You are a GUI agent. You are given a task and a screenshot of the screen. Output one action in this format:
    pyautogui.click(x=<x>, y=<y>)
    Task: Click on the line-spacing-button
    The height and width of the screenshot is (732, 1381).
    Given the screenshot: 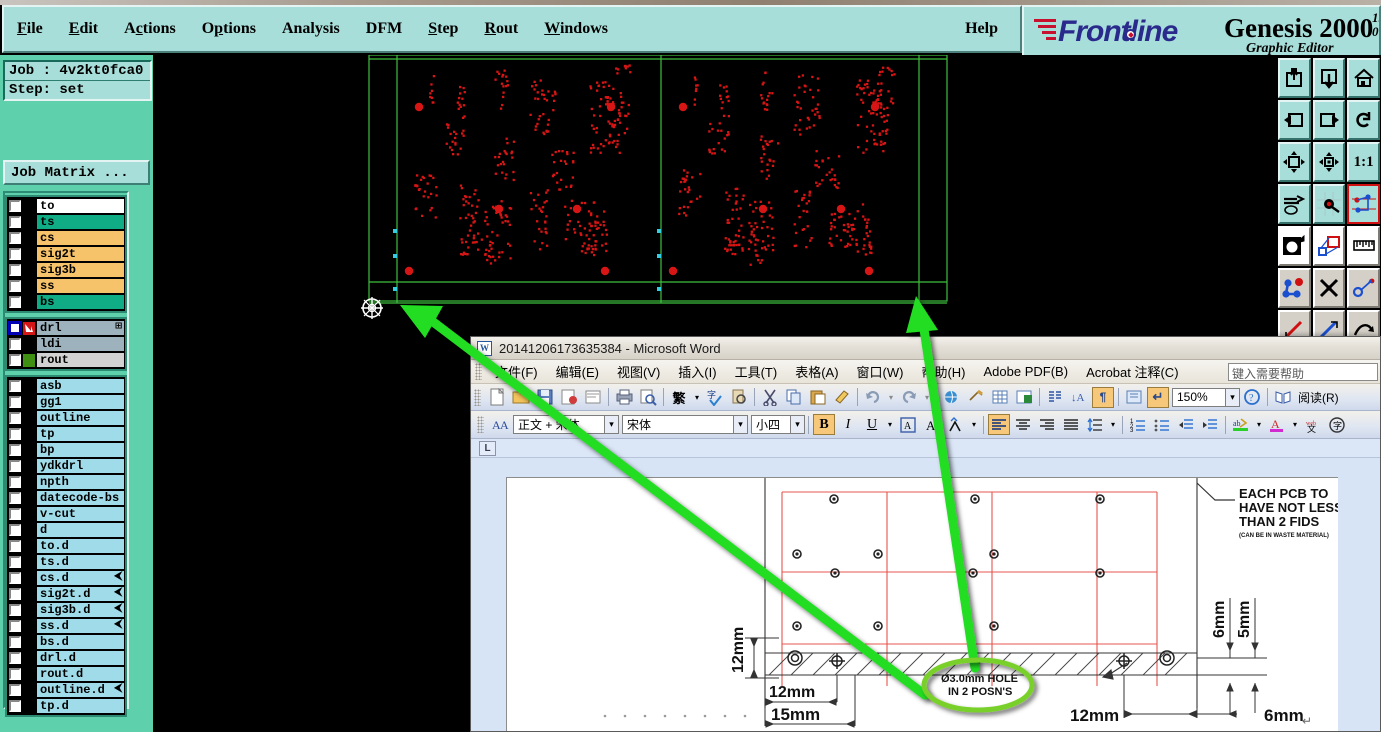 What is the action you would take?
    pyautogui.click(x=1095, y=424)
    